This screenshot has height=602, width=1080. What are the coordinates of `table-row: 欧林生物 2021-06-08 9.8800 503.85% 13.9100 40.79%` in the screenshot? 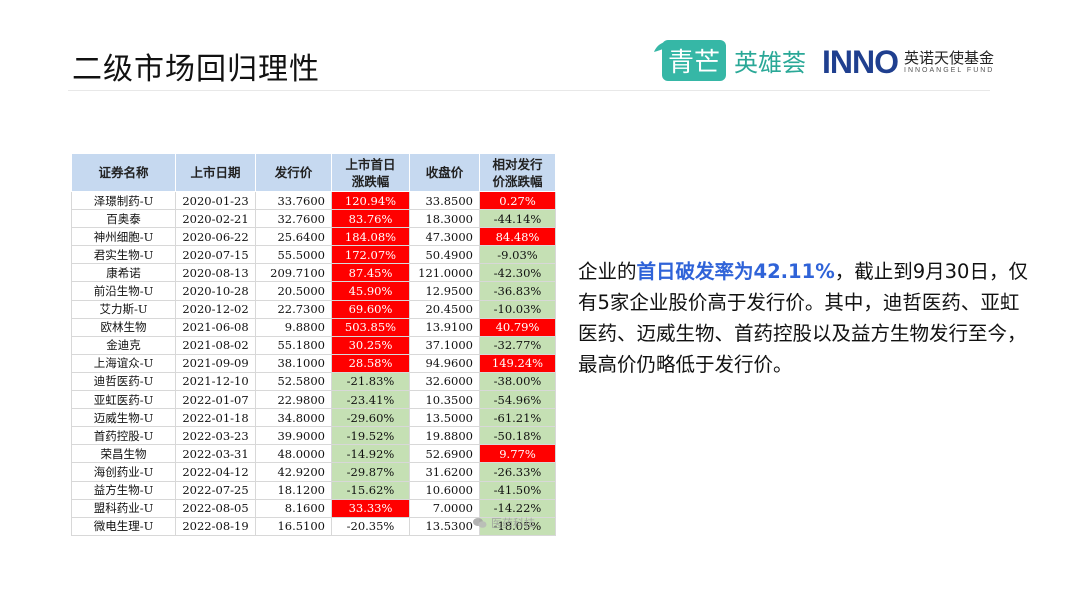 It's located at (313, 327).